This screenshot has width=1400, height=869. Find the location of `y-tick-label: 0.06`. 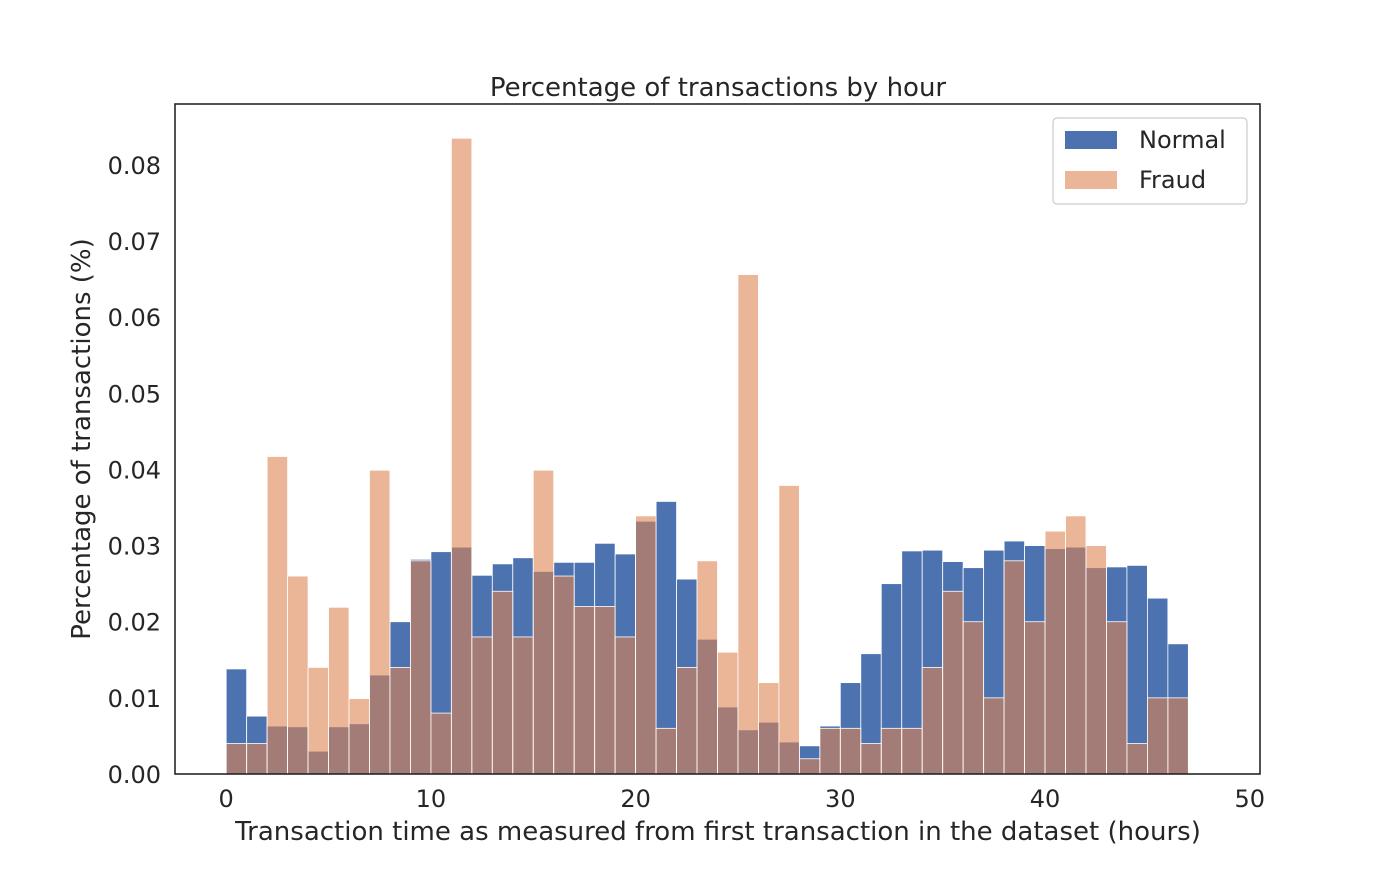

y-tick-label: 0.06 is located at coordinates (134, 318).